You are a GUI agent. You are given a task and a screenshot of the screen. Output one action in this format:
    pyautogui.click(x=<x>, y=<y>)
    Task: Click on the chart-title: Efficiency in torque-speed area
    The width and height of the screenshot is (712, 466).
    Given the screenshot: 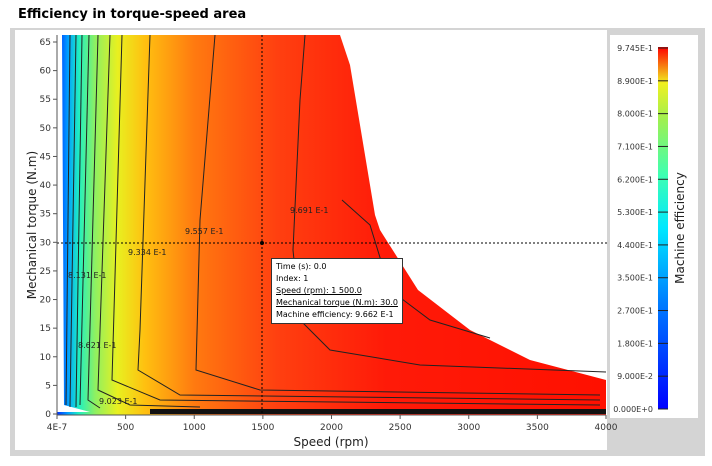 What is the action you would take?
    pyautogui.click(x=132, y=14)
    